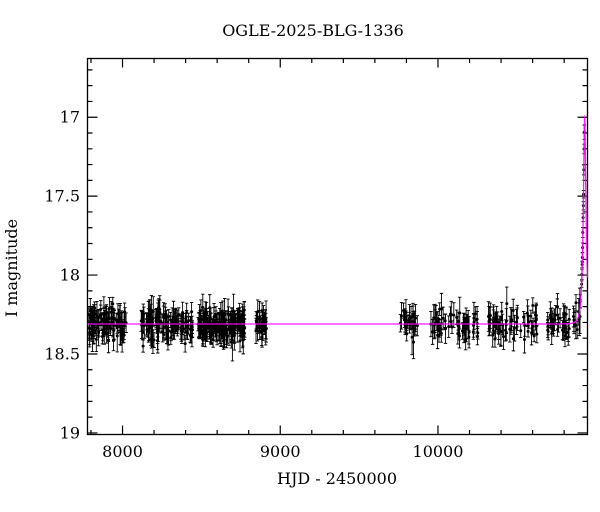  What do you see at coordinates (313, 30) in the screenshot?
I see `chart-title: OGLE-2025-BLG-1336` at bounding box center [313, 30].